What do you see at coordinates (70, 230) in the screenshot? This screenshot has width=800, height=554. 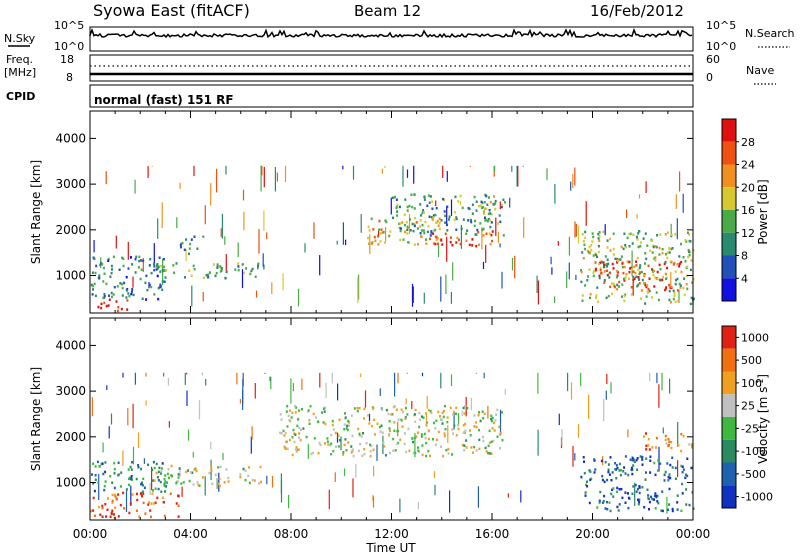 I see `y-tick-label: 2000` at bounding box center [70, 230].